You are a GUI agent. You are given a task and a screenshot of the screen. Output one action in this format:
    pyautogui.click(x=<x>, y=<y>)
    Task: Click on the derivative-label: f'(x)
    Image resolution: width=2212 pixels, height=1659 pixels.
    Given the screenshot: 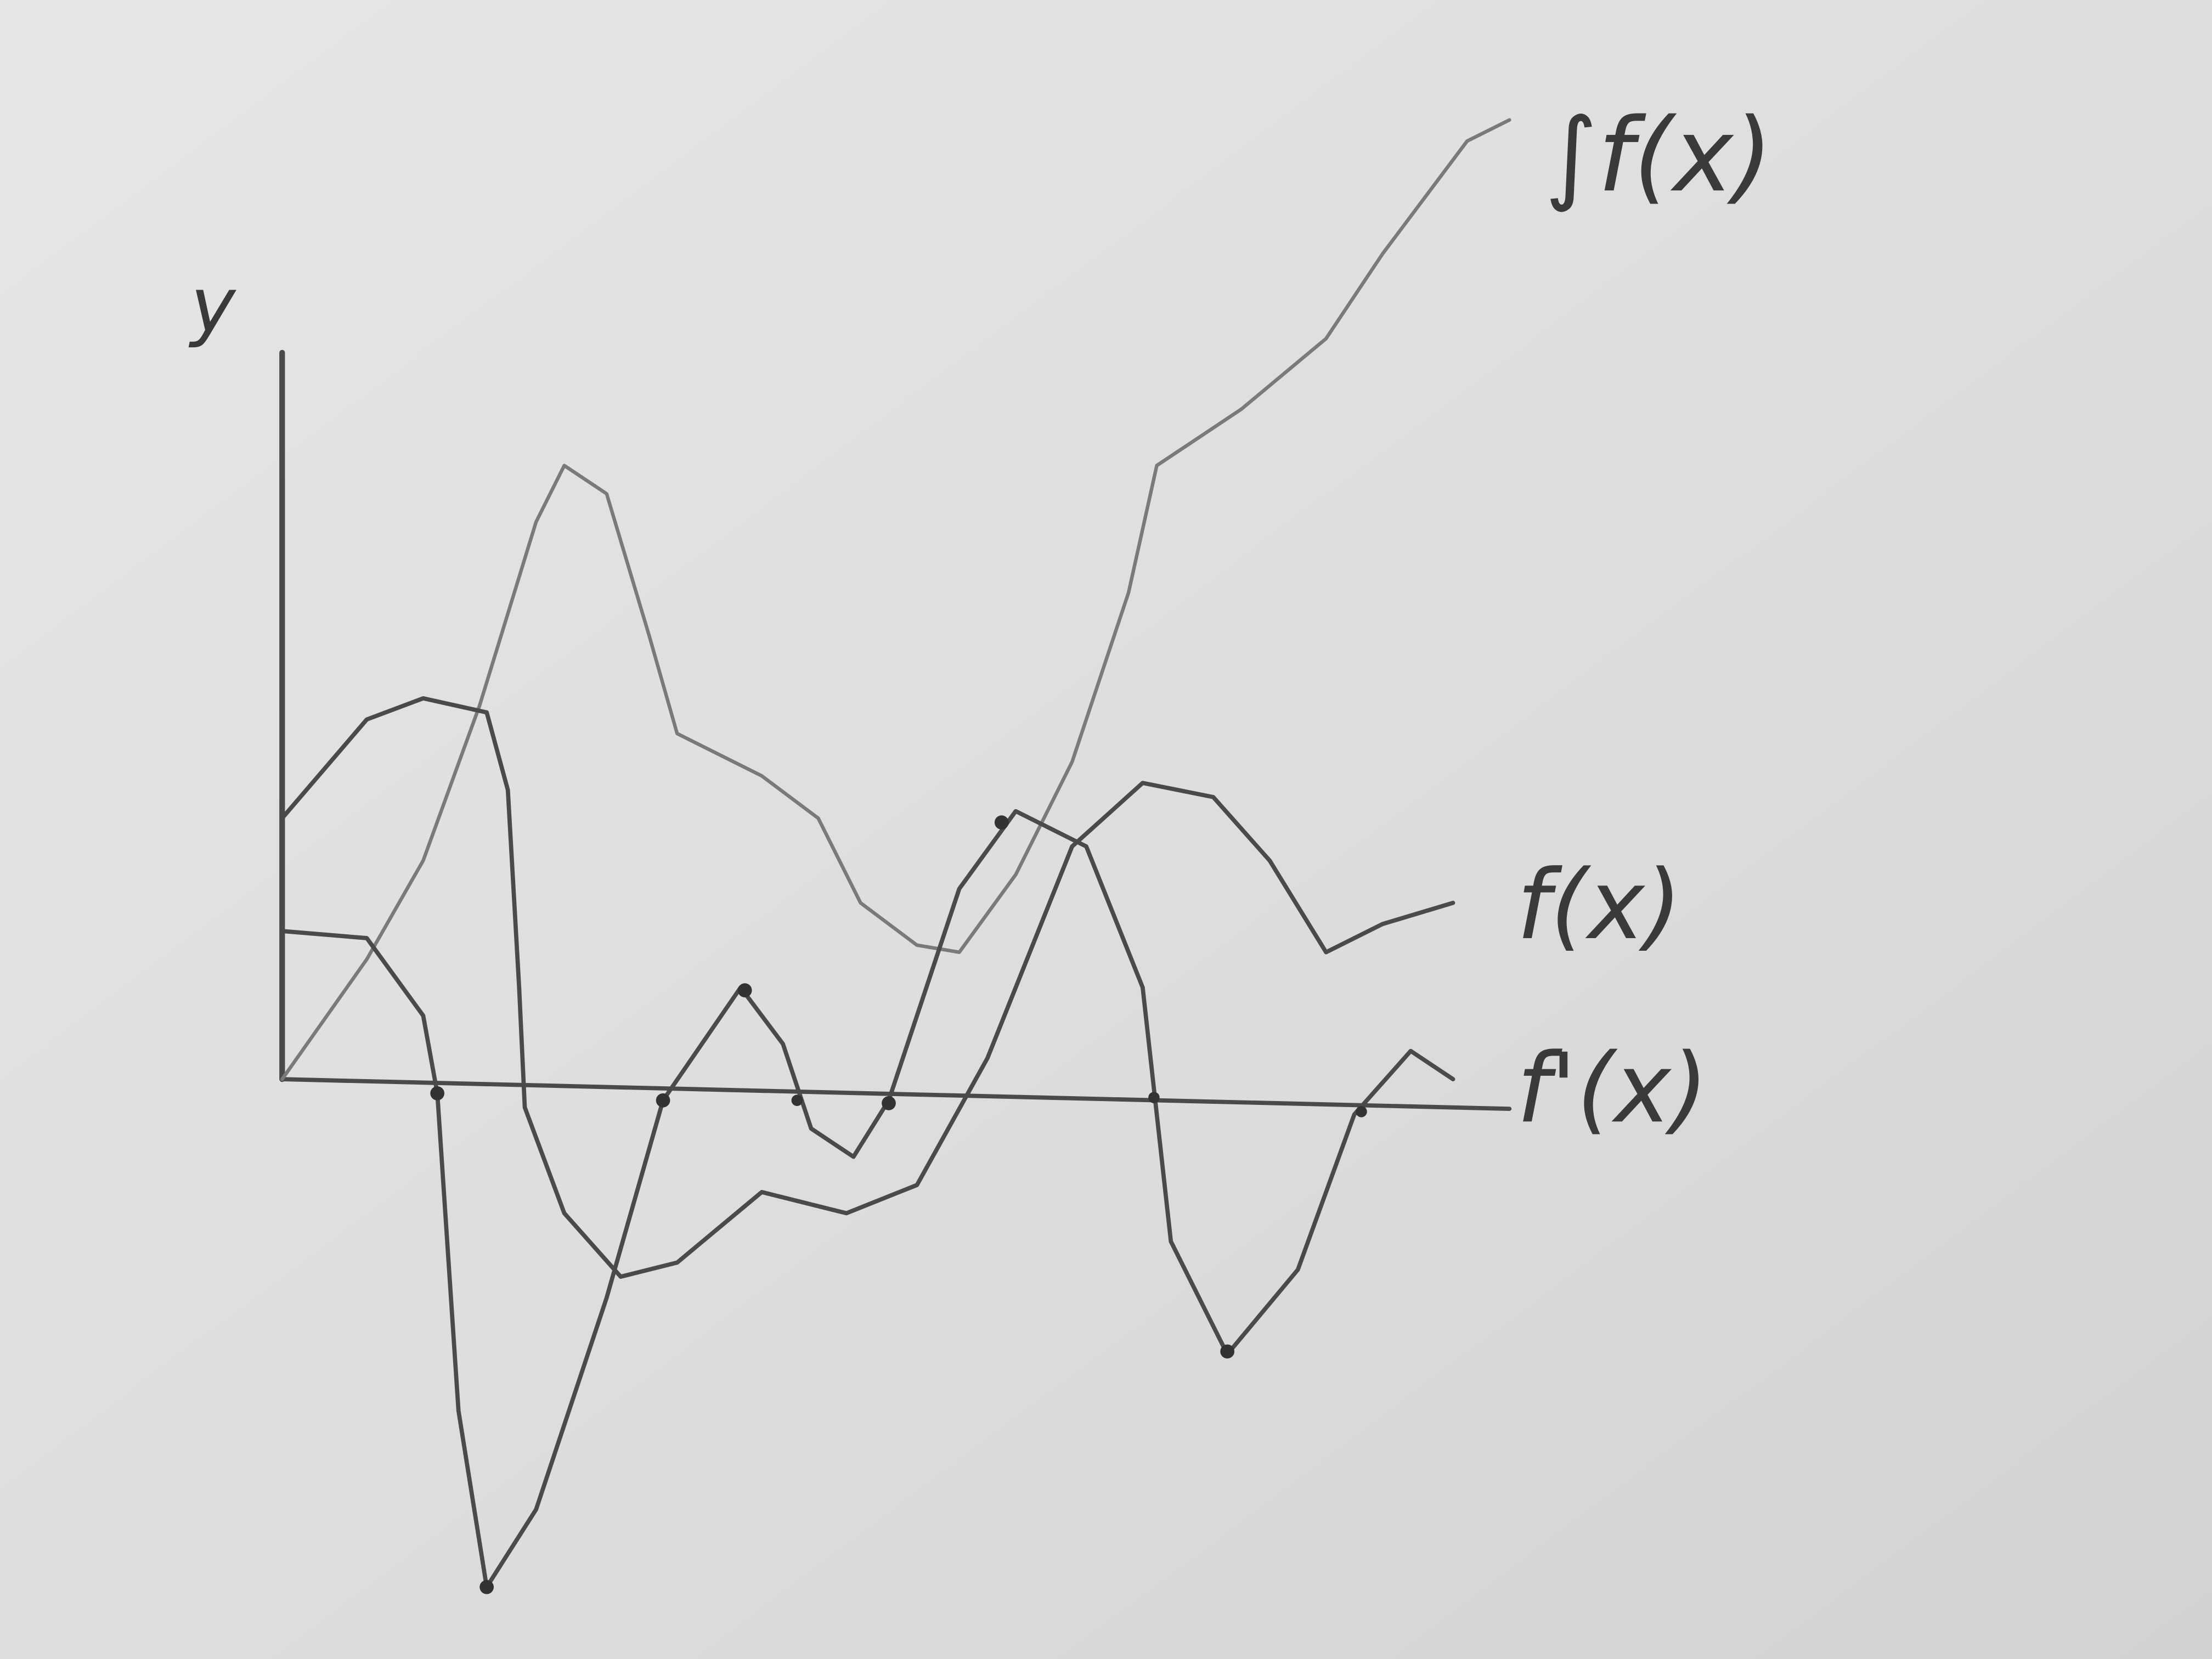 What is the action you would take?
    pyautogui.click(x=1612, y=1089)
    